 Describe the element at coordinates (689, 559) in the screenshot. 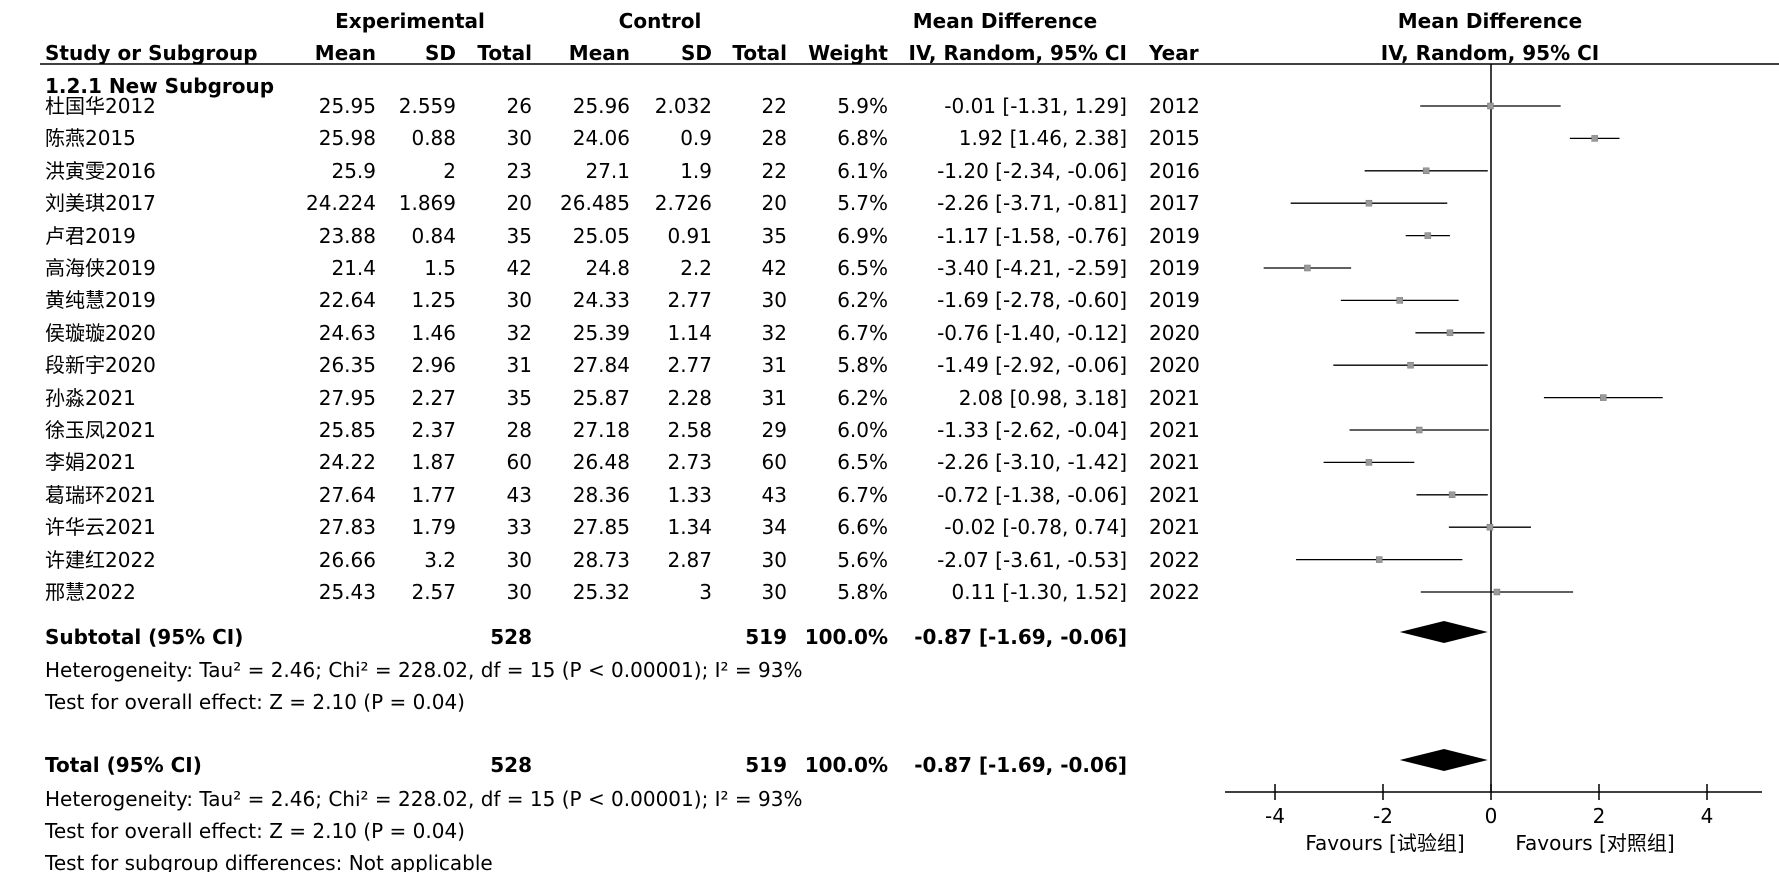

I see `control-sd: 2.87` at that location.